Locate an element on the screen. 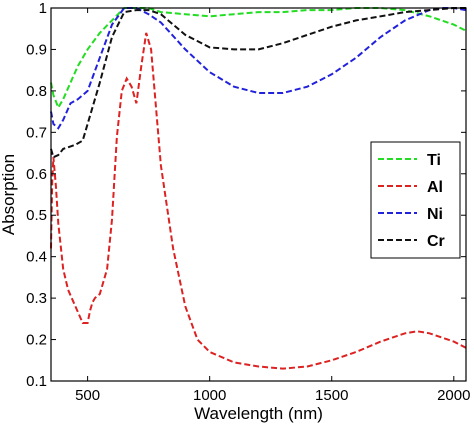 The height and width of the screenshot is (434, 474). x-tick-label: 1000 is located at coordinates (209, 395).